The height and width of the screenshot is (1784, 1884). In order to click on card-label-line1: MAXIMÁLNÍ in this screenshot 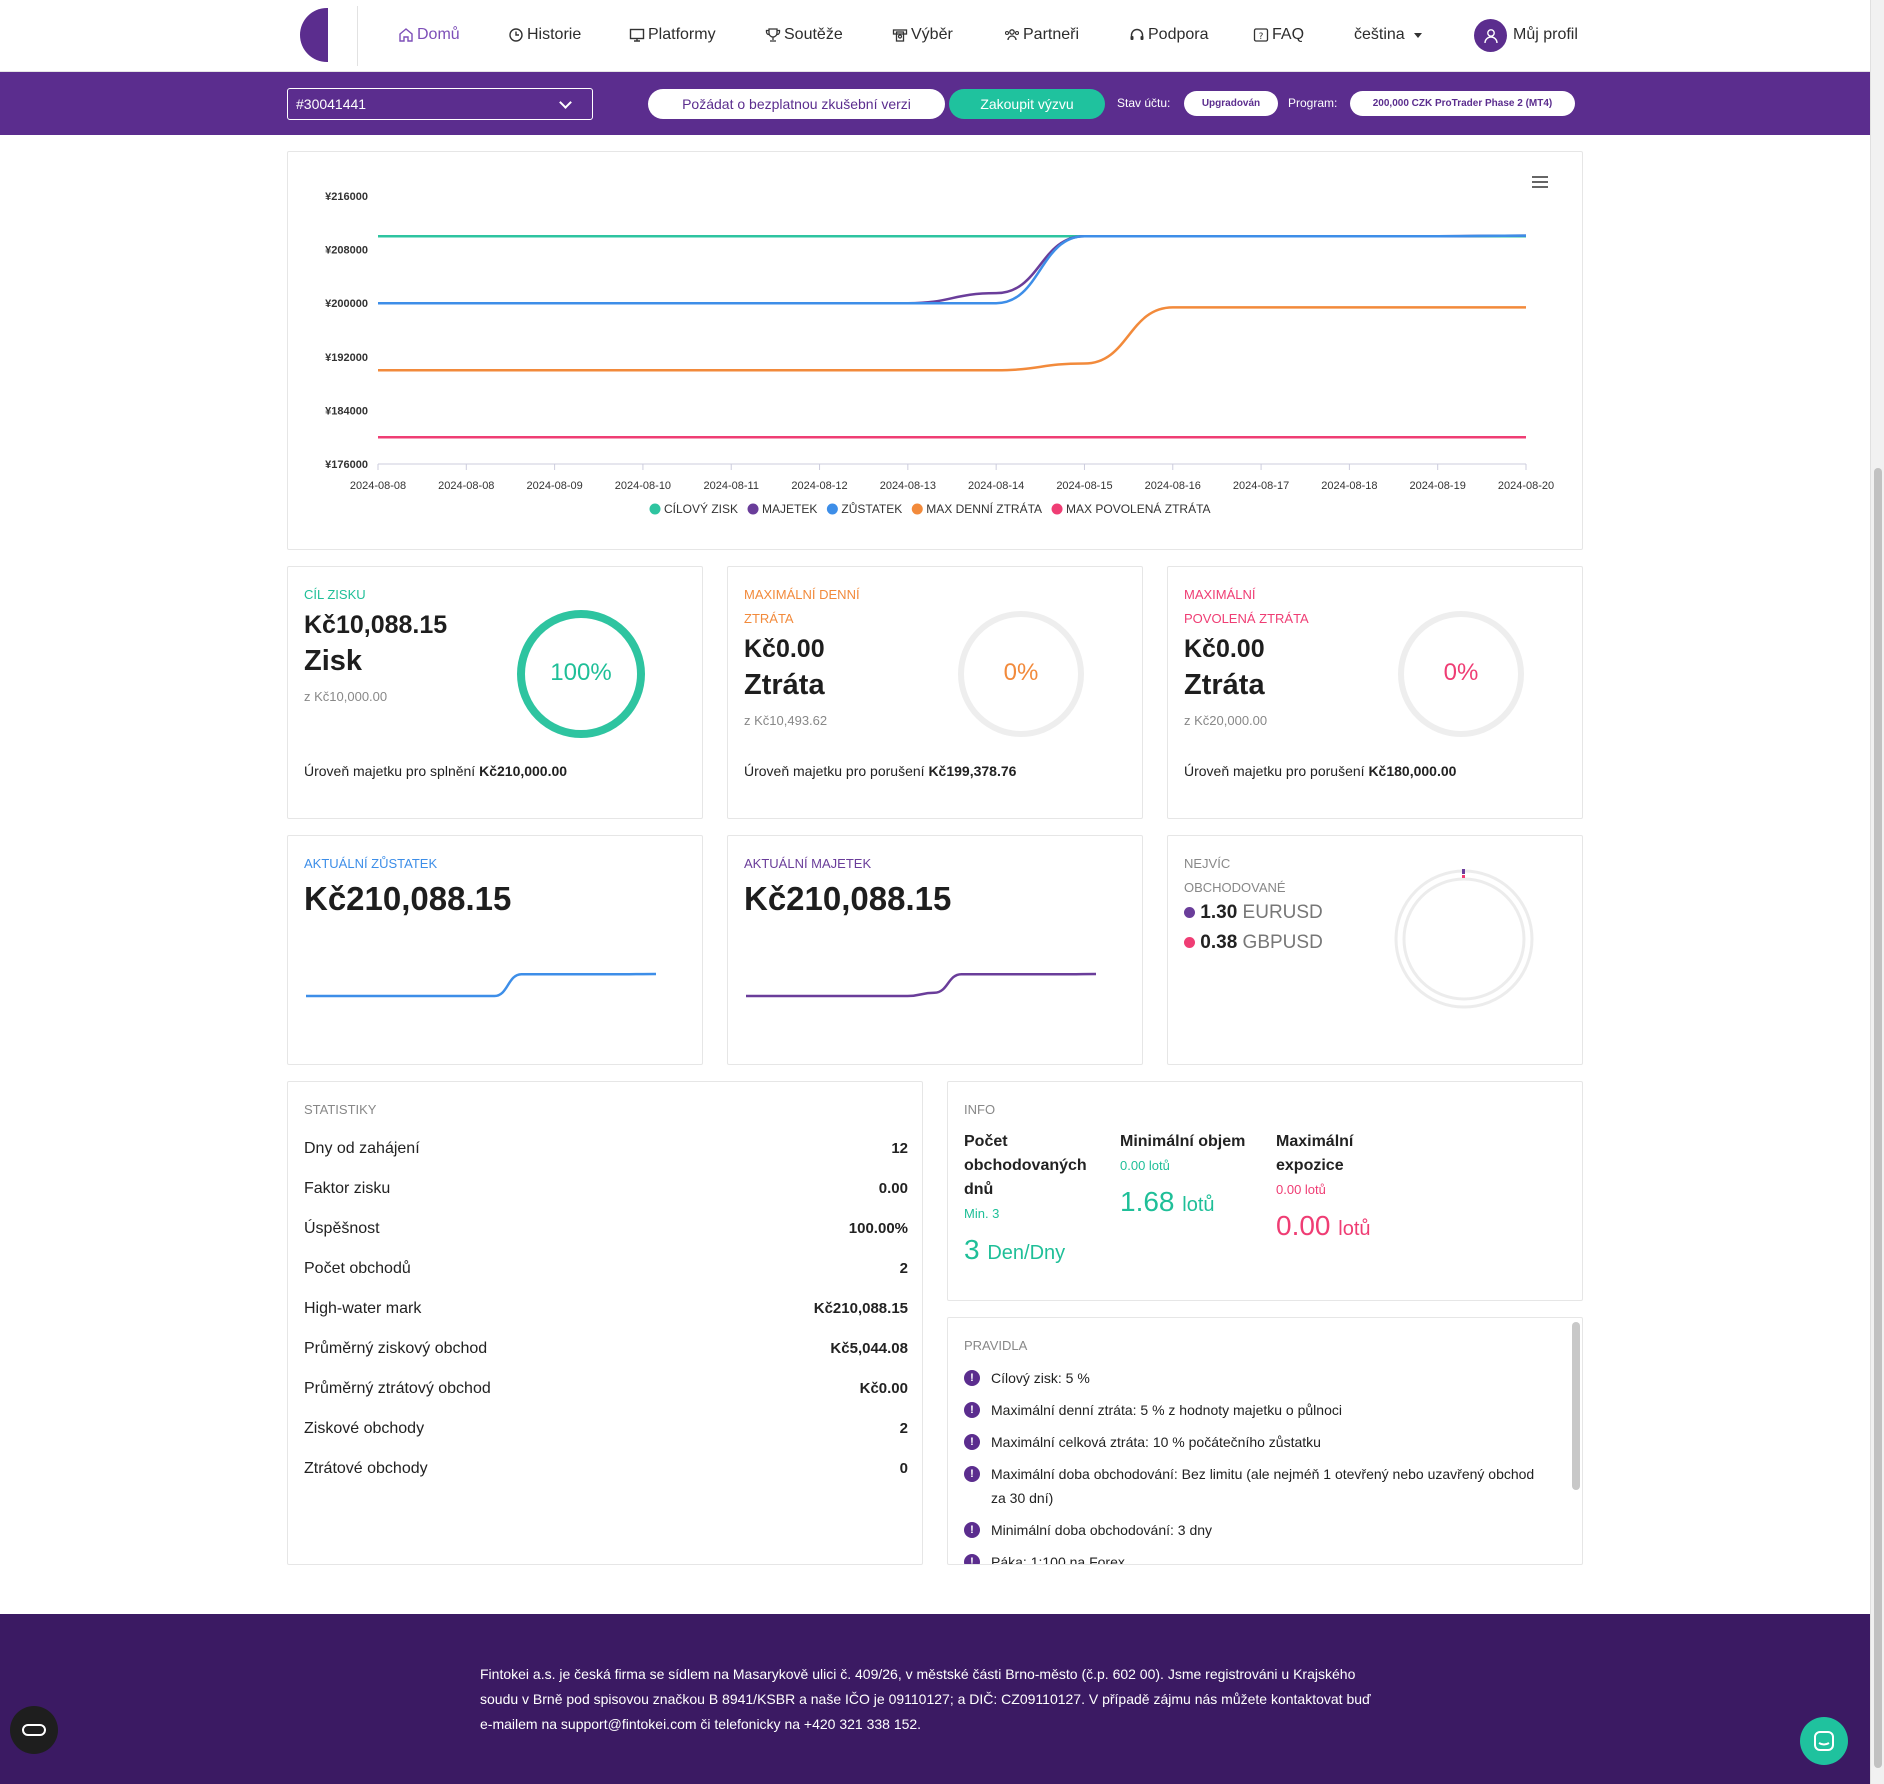, I will do `click(1220, 594)`.